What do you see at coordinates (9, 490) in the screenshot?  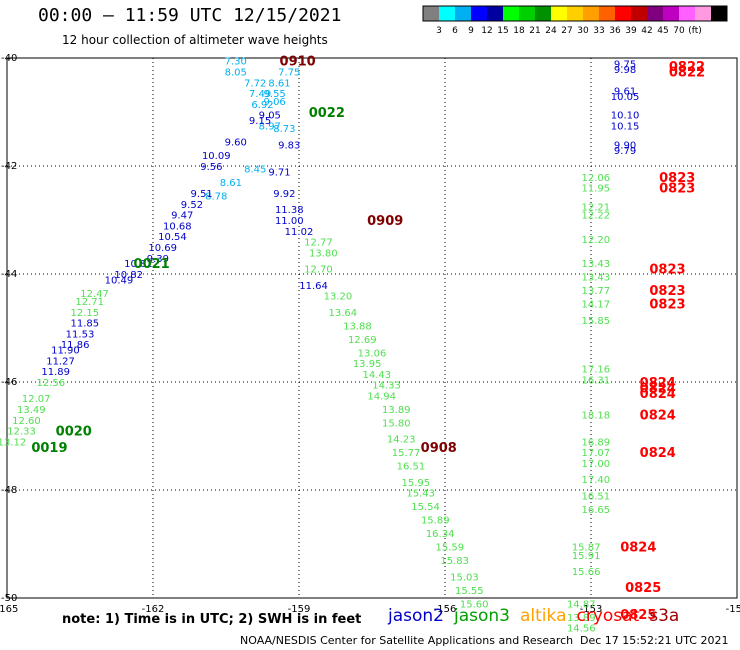 I see `y-tick-label: -48` at bounding box center [9, 490].